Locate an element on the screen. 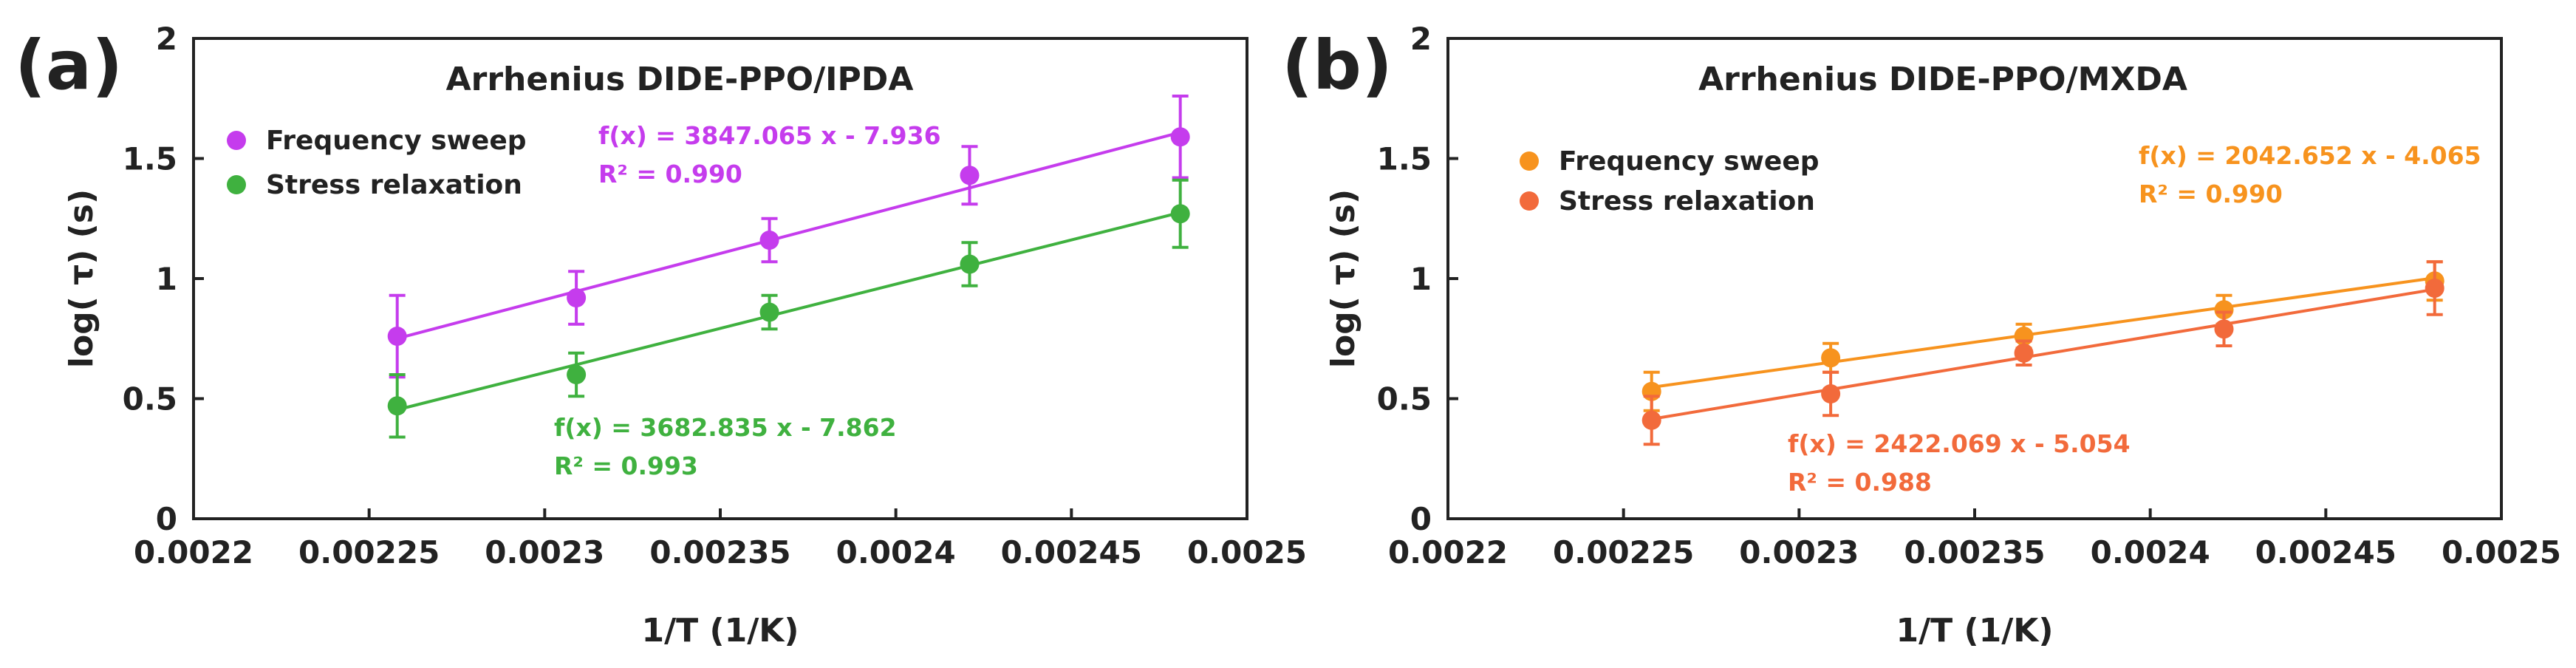  fit-equation-frequency-sweep: f(x) = 3847.065 x - 7.936 is located at coordinates (769, 135).